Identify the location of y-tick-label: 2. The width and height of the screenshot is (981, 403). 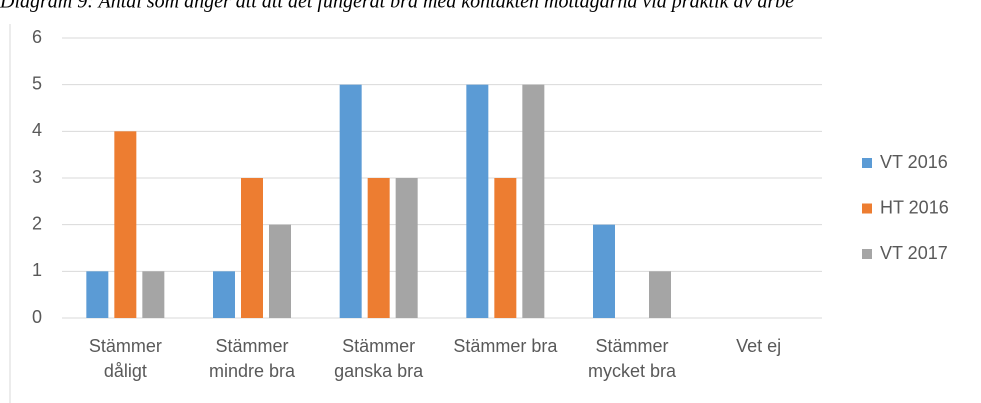
(37, 223).